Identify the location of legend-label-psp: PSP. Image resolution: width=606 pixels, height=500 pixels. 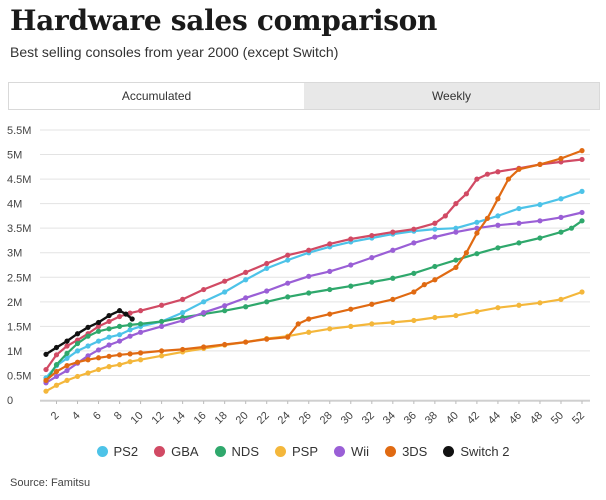
(305, 451).